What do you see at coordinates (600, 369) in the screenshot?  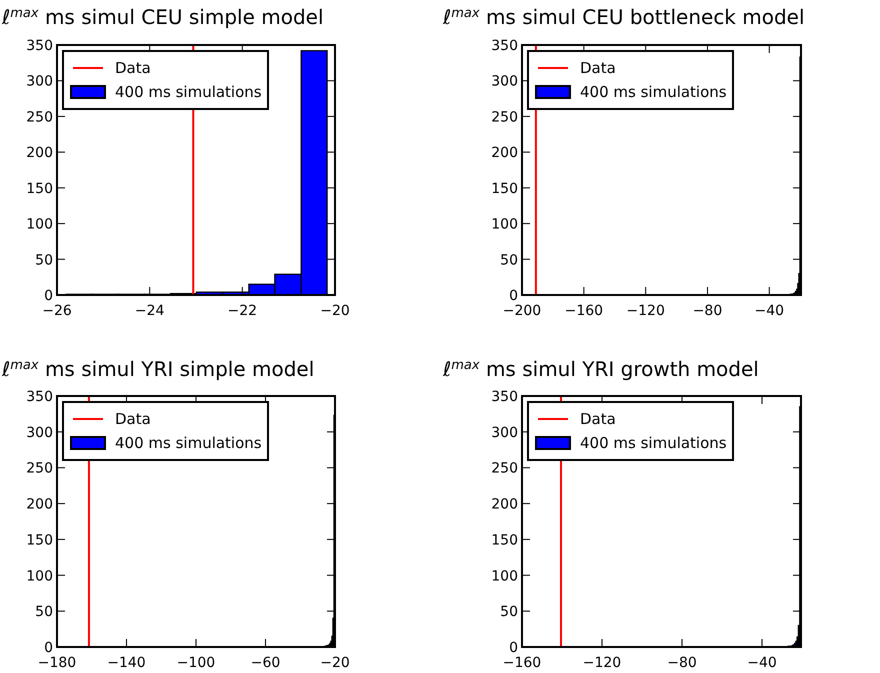 I see `chart-title: ℓ$^{max}$ ms simul YRI growth model` at bounding box center [600, 369].